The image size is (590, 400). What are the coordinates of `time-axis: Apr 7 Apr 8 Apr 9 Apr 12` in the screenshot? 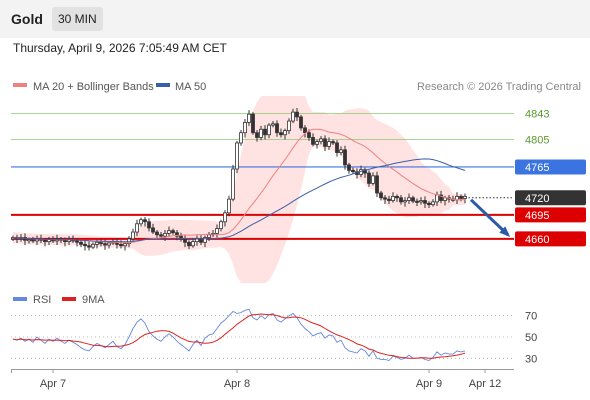 It's located at (262, 379).